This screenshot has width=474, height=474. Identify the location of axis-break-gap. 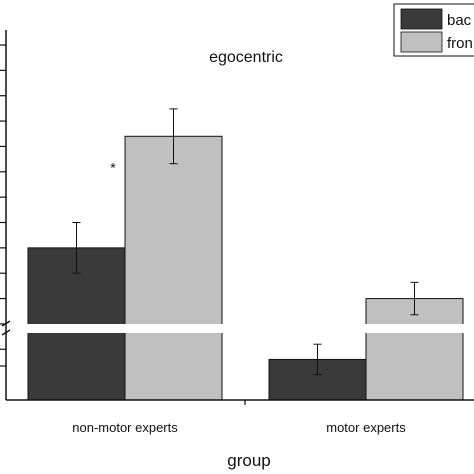
(237, 328).